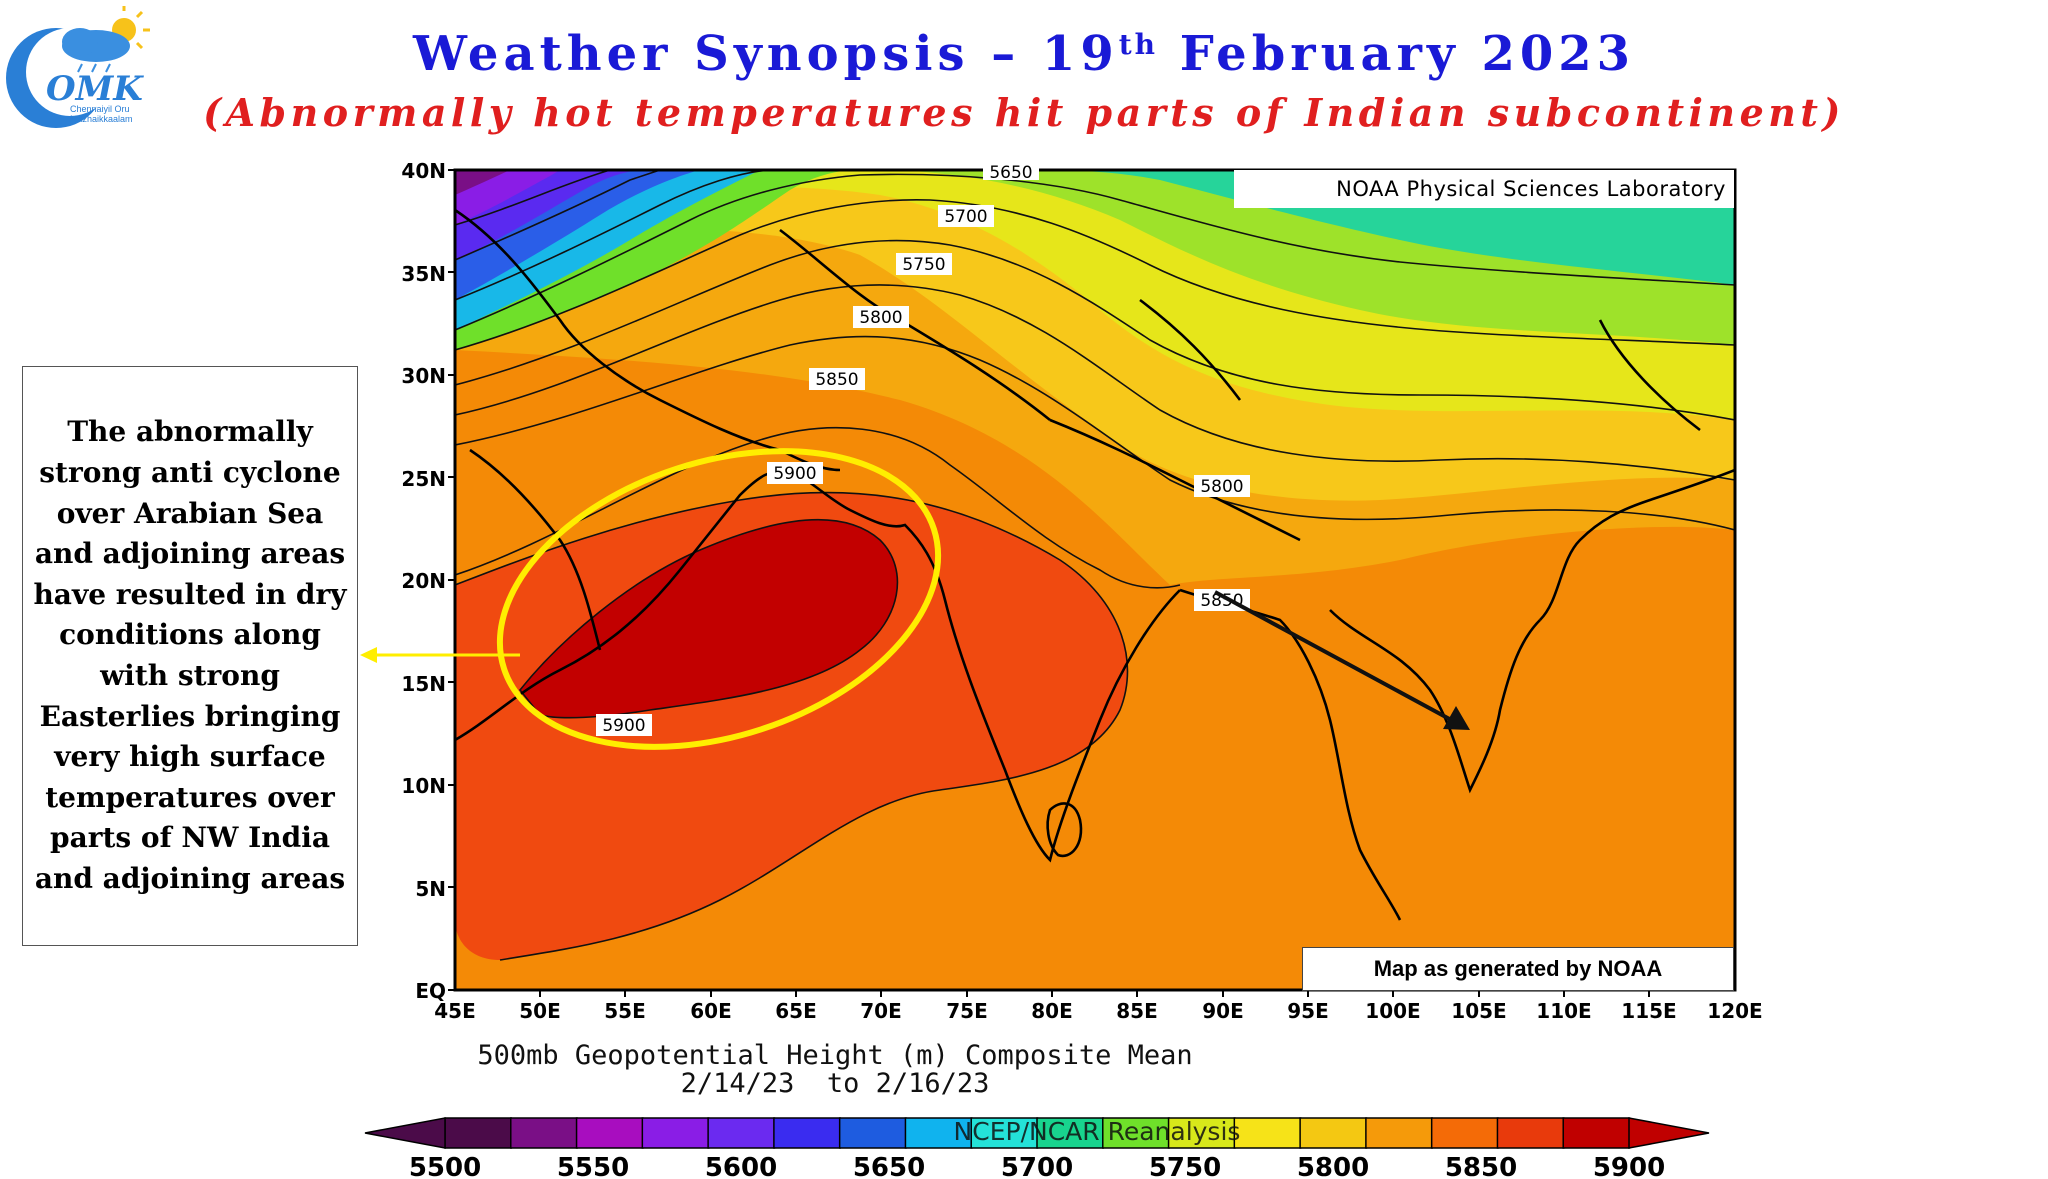 This screenshot has width=2048, height=1179. Describe the element at coordinates (1484, 189) in the screenshot. I see `noaa-source-label: NOAA Physical Sciences Laboratory` at that location.